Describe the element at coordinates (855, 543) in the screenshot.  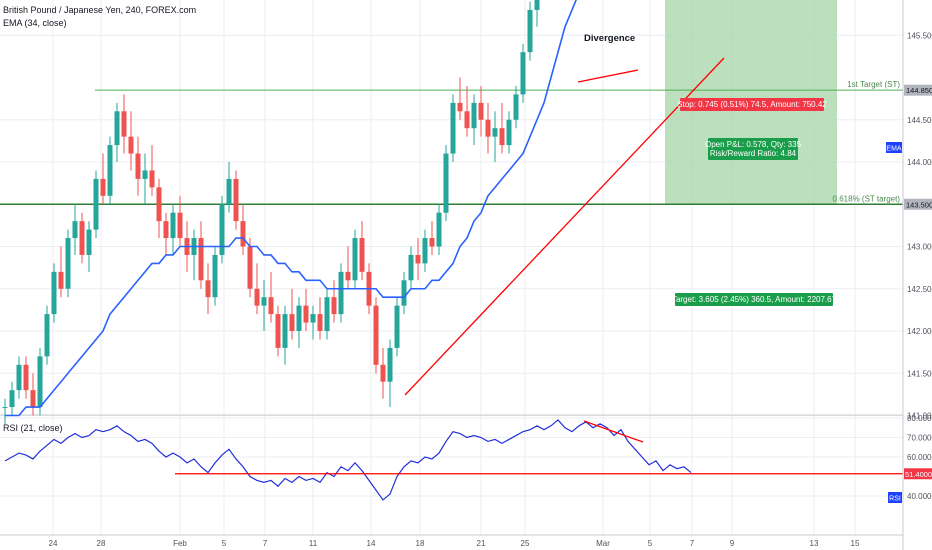
I see `time-tick: 15` at that location.